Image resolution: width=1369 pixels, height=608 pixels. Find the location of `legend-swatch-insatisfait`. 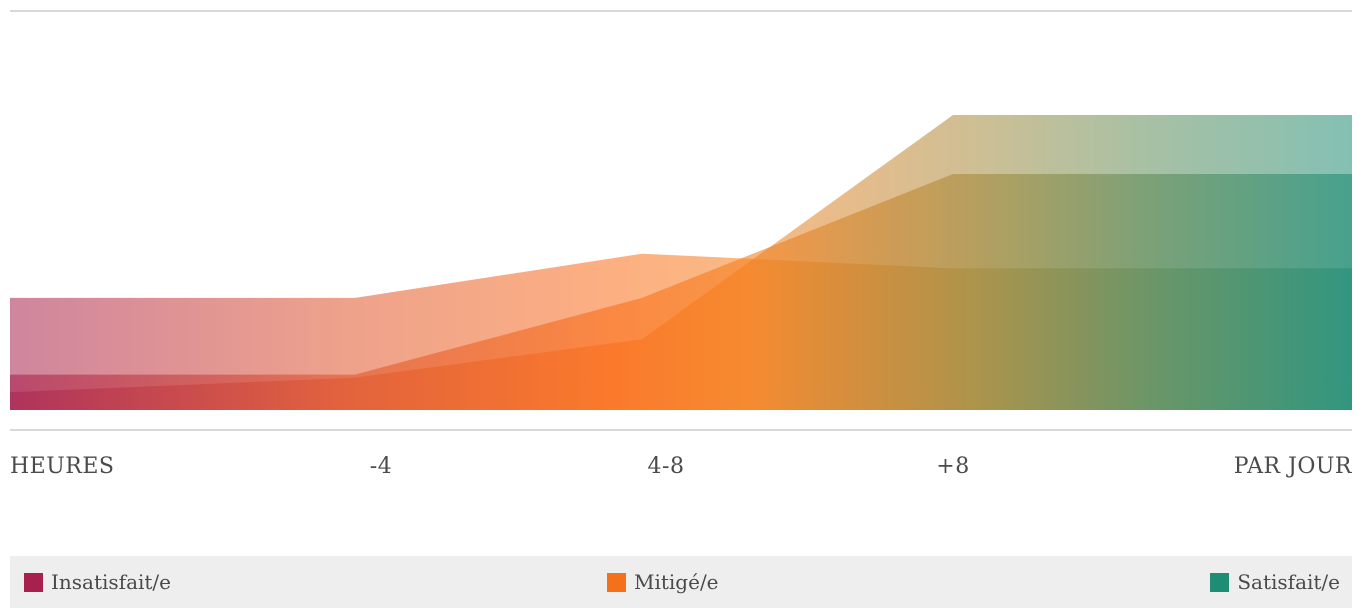

legend-swatch-insatisfait is located at coordinates (33, 582).